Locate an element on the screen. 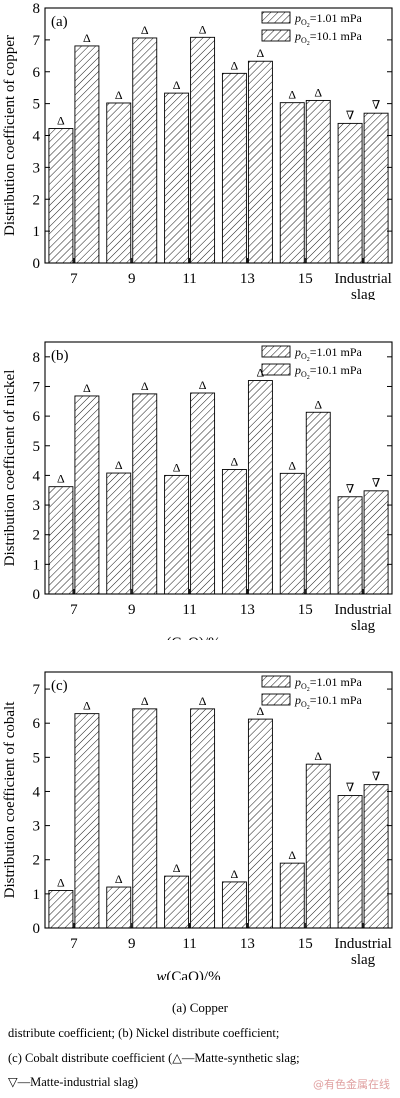 The width and height of the screenshot is (400, 1098). bar-marker-0-2: Δ is located at coordinates (177, 85).